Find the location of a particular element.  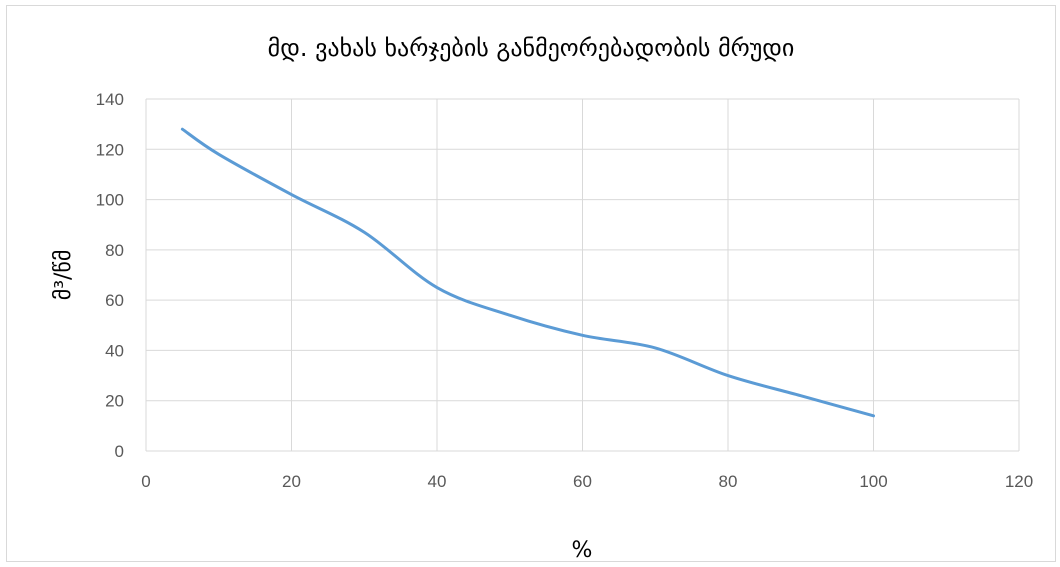

y-tick-label: 80 is located at coordinates (114, 250).